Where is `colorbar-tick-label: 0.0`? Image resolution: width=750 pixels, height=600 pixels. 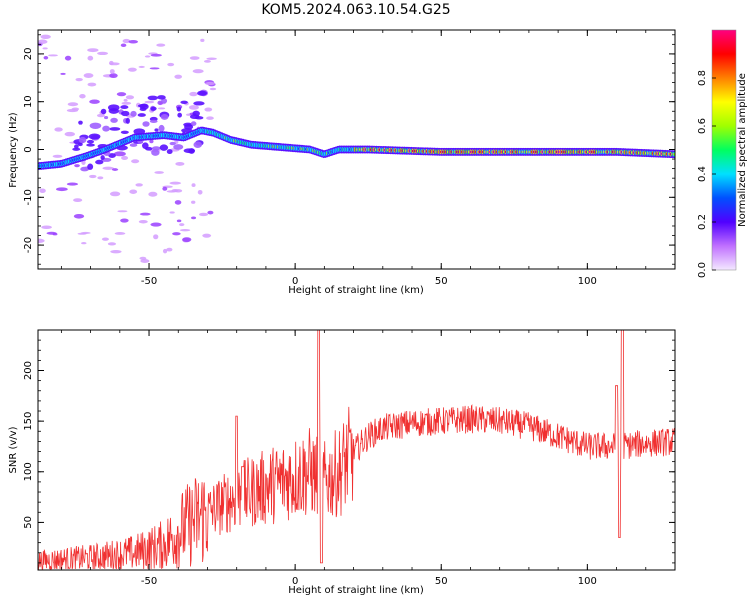
colorbar-tick-label: 0.0 is located at coordinates (702, 270).